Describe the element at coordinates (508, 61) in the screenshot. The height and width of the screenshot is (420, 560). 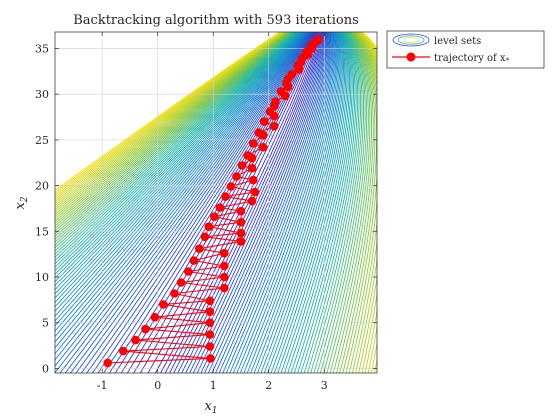
I see `legend-label-trajectory-subscript: *` at that location.